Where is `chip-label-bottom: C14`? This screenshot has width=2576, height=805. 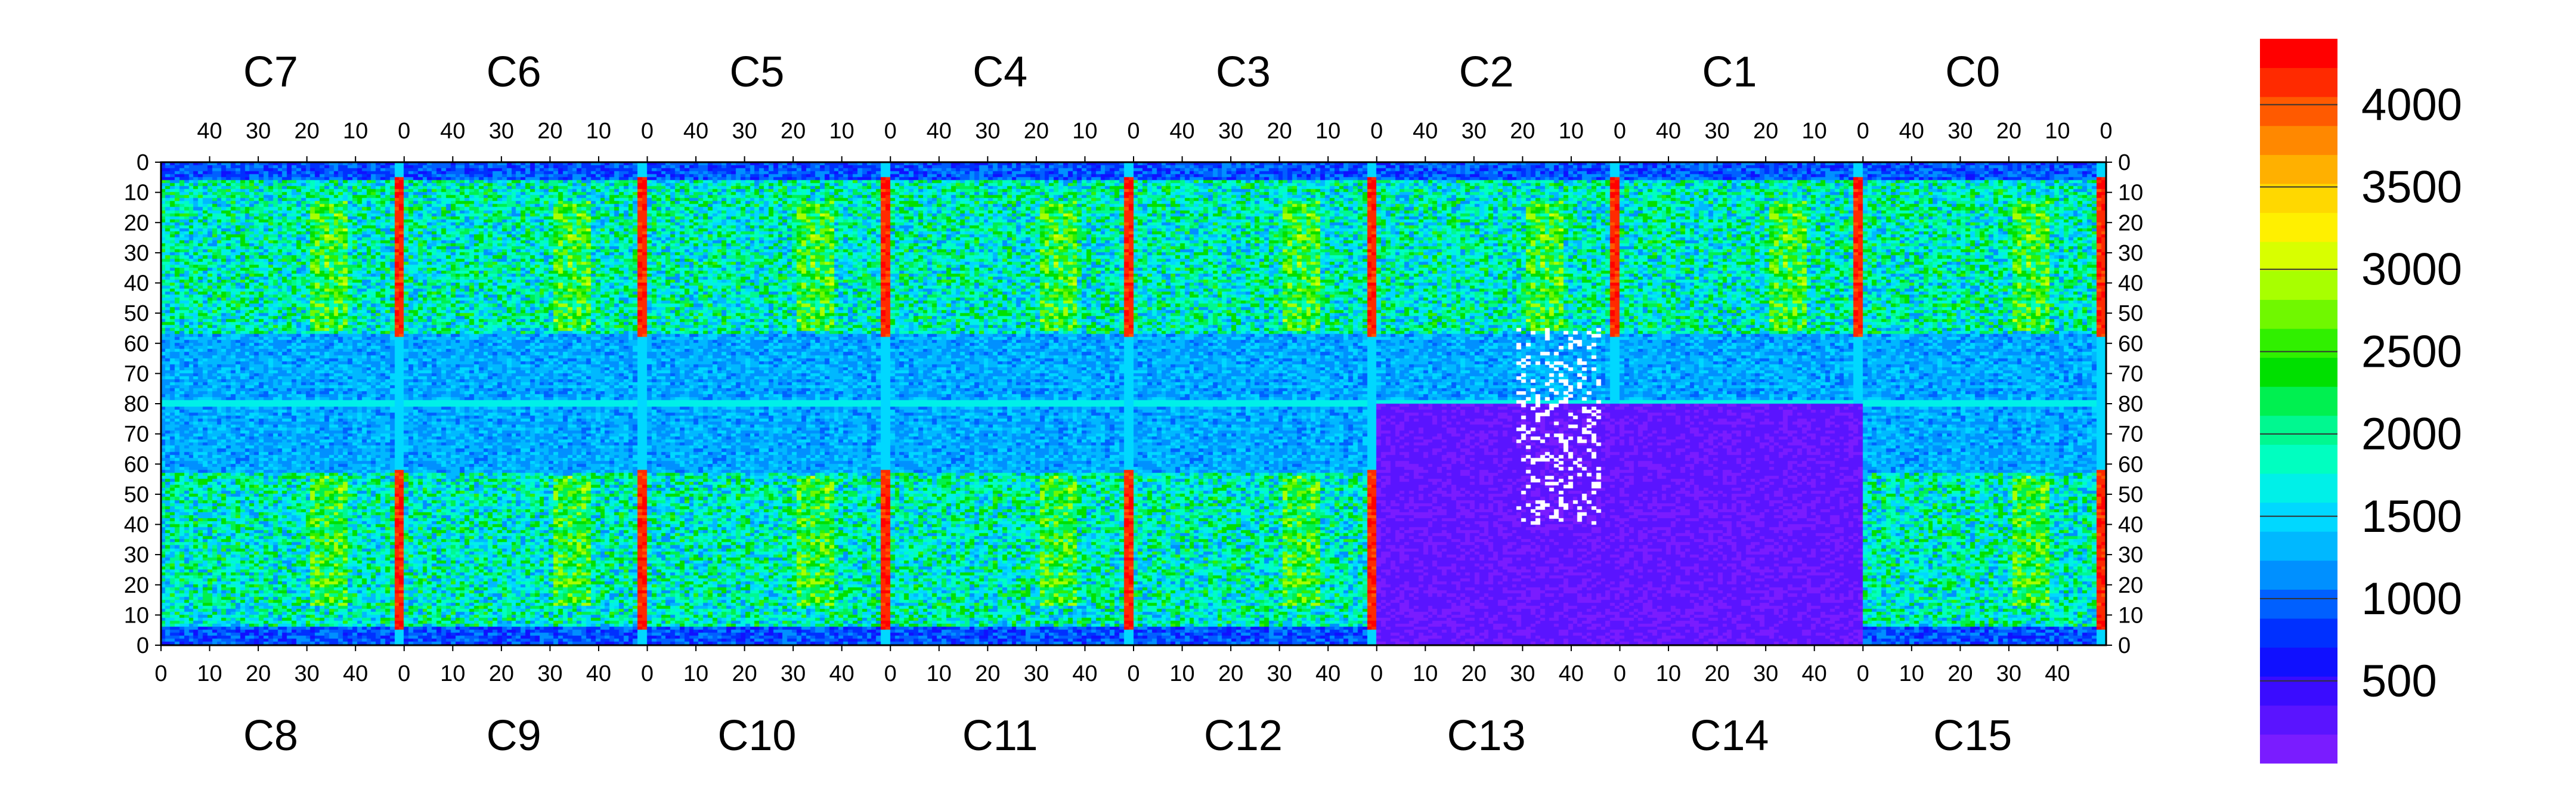 chip-label-bottom: C14 is located at coordinates (1730, 736).